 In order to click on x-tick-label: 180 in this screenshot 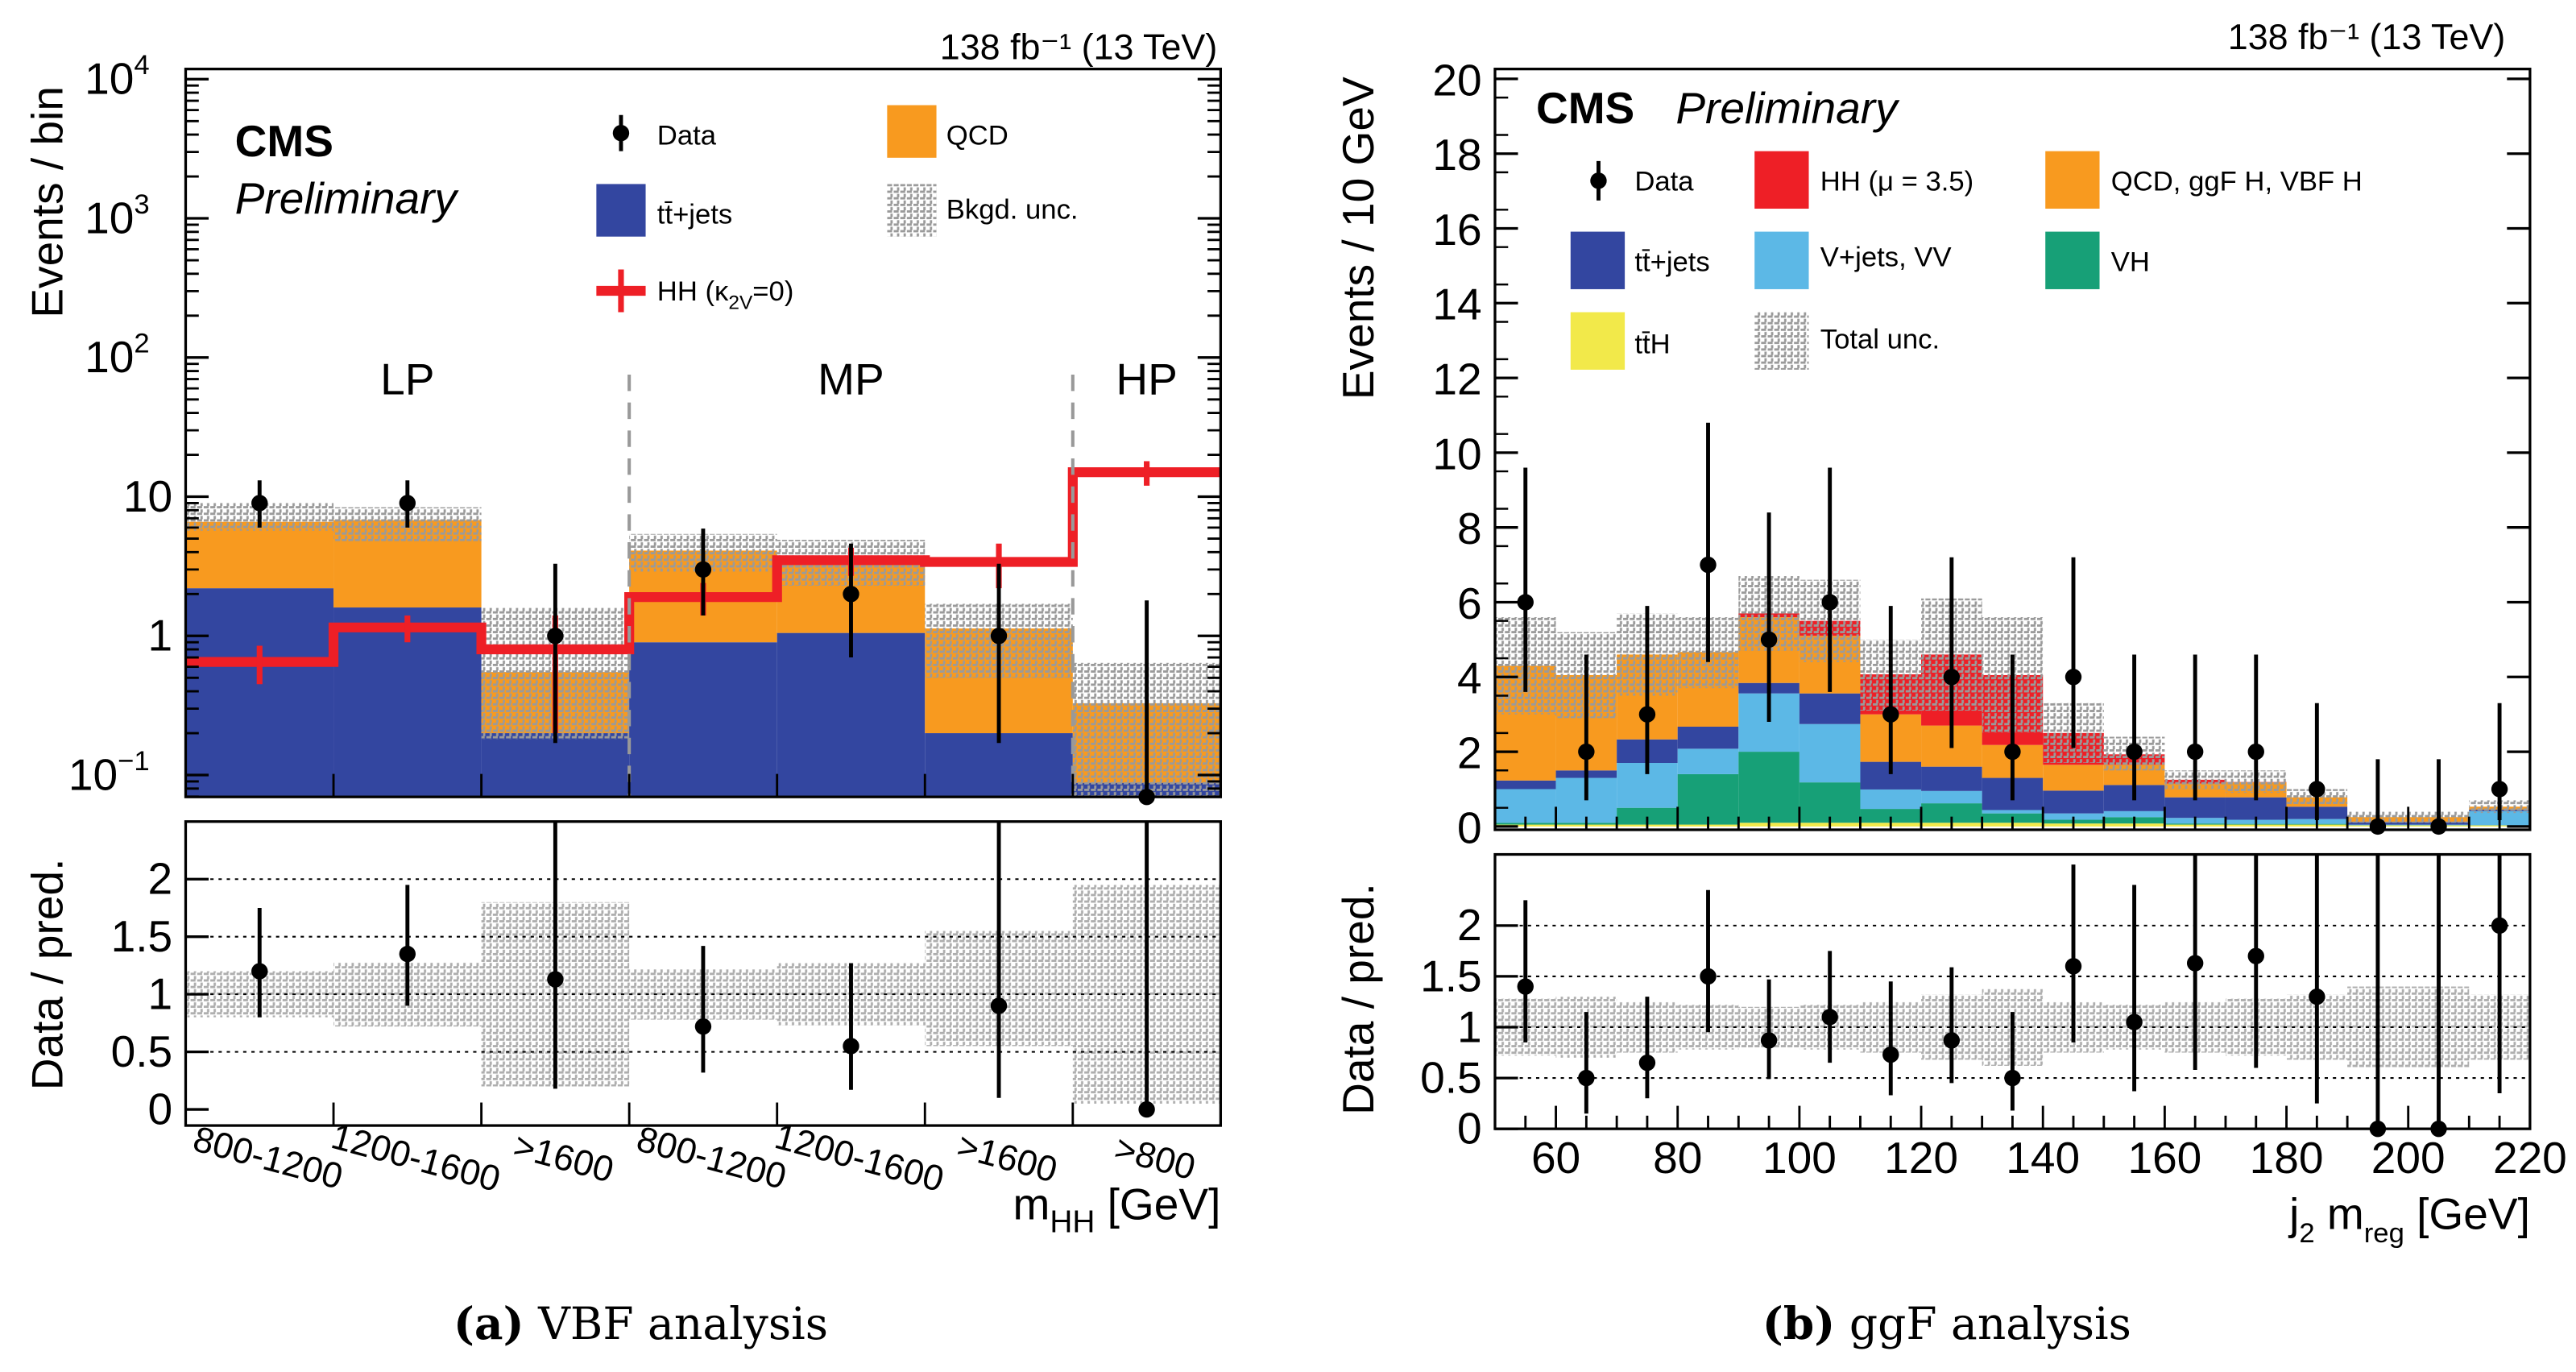, I will do `click(2287, 1158)`.